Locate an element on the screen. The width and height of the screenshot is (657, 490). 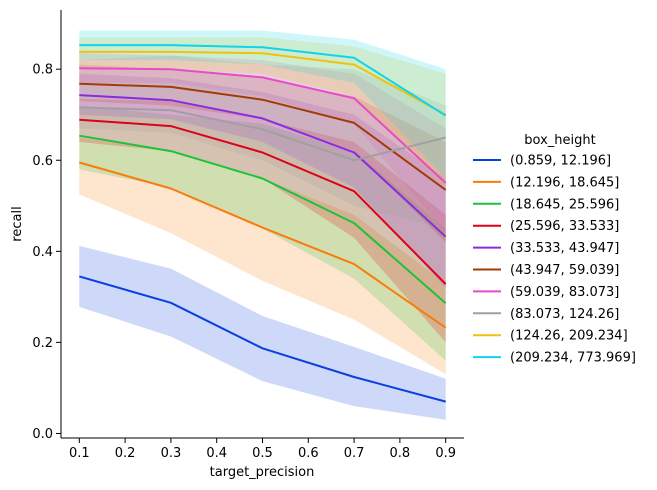
x-ticks: 0.1 0.2 0.3 0.4 0.5 0.6 0.7 0.8 0.9 is located at coordinates (262, 449).